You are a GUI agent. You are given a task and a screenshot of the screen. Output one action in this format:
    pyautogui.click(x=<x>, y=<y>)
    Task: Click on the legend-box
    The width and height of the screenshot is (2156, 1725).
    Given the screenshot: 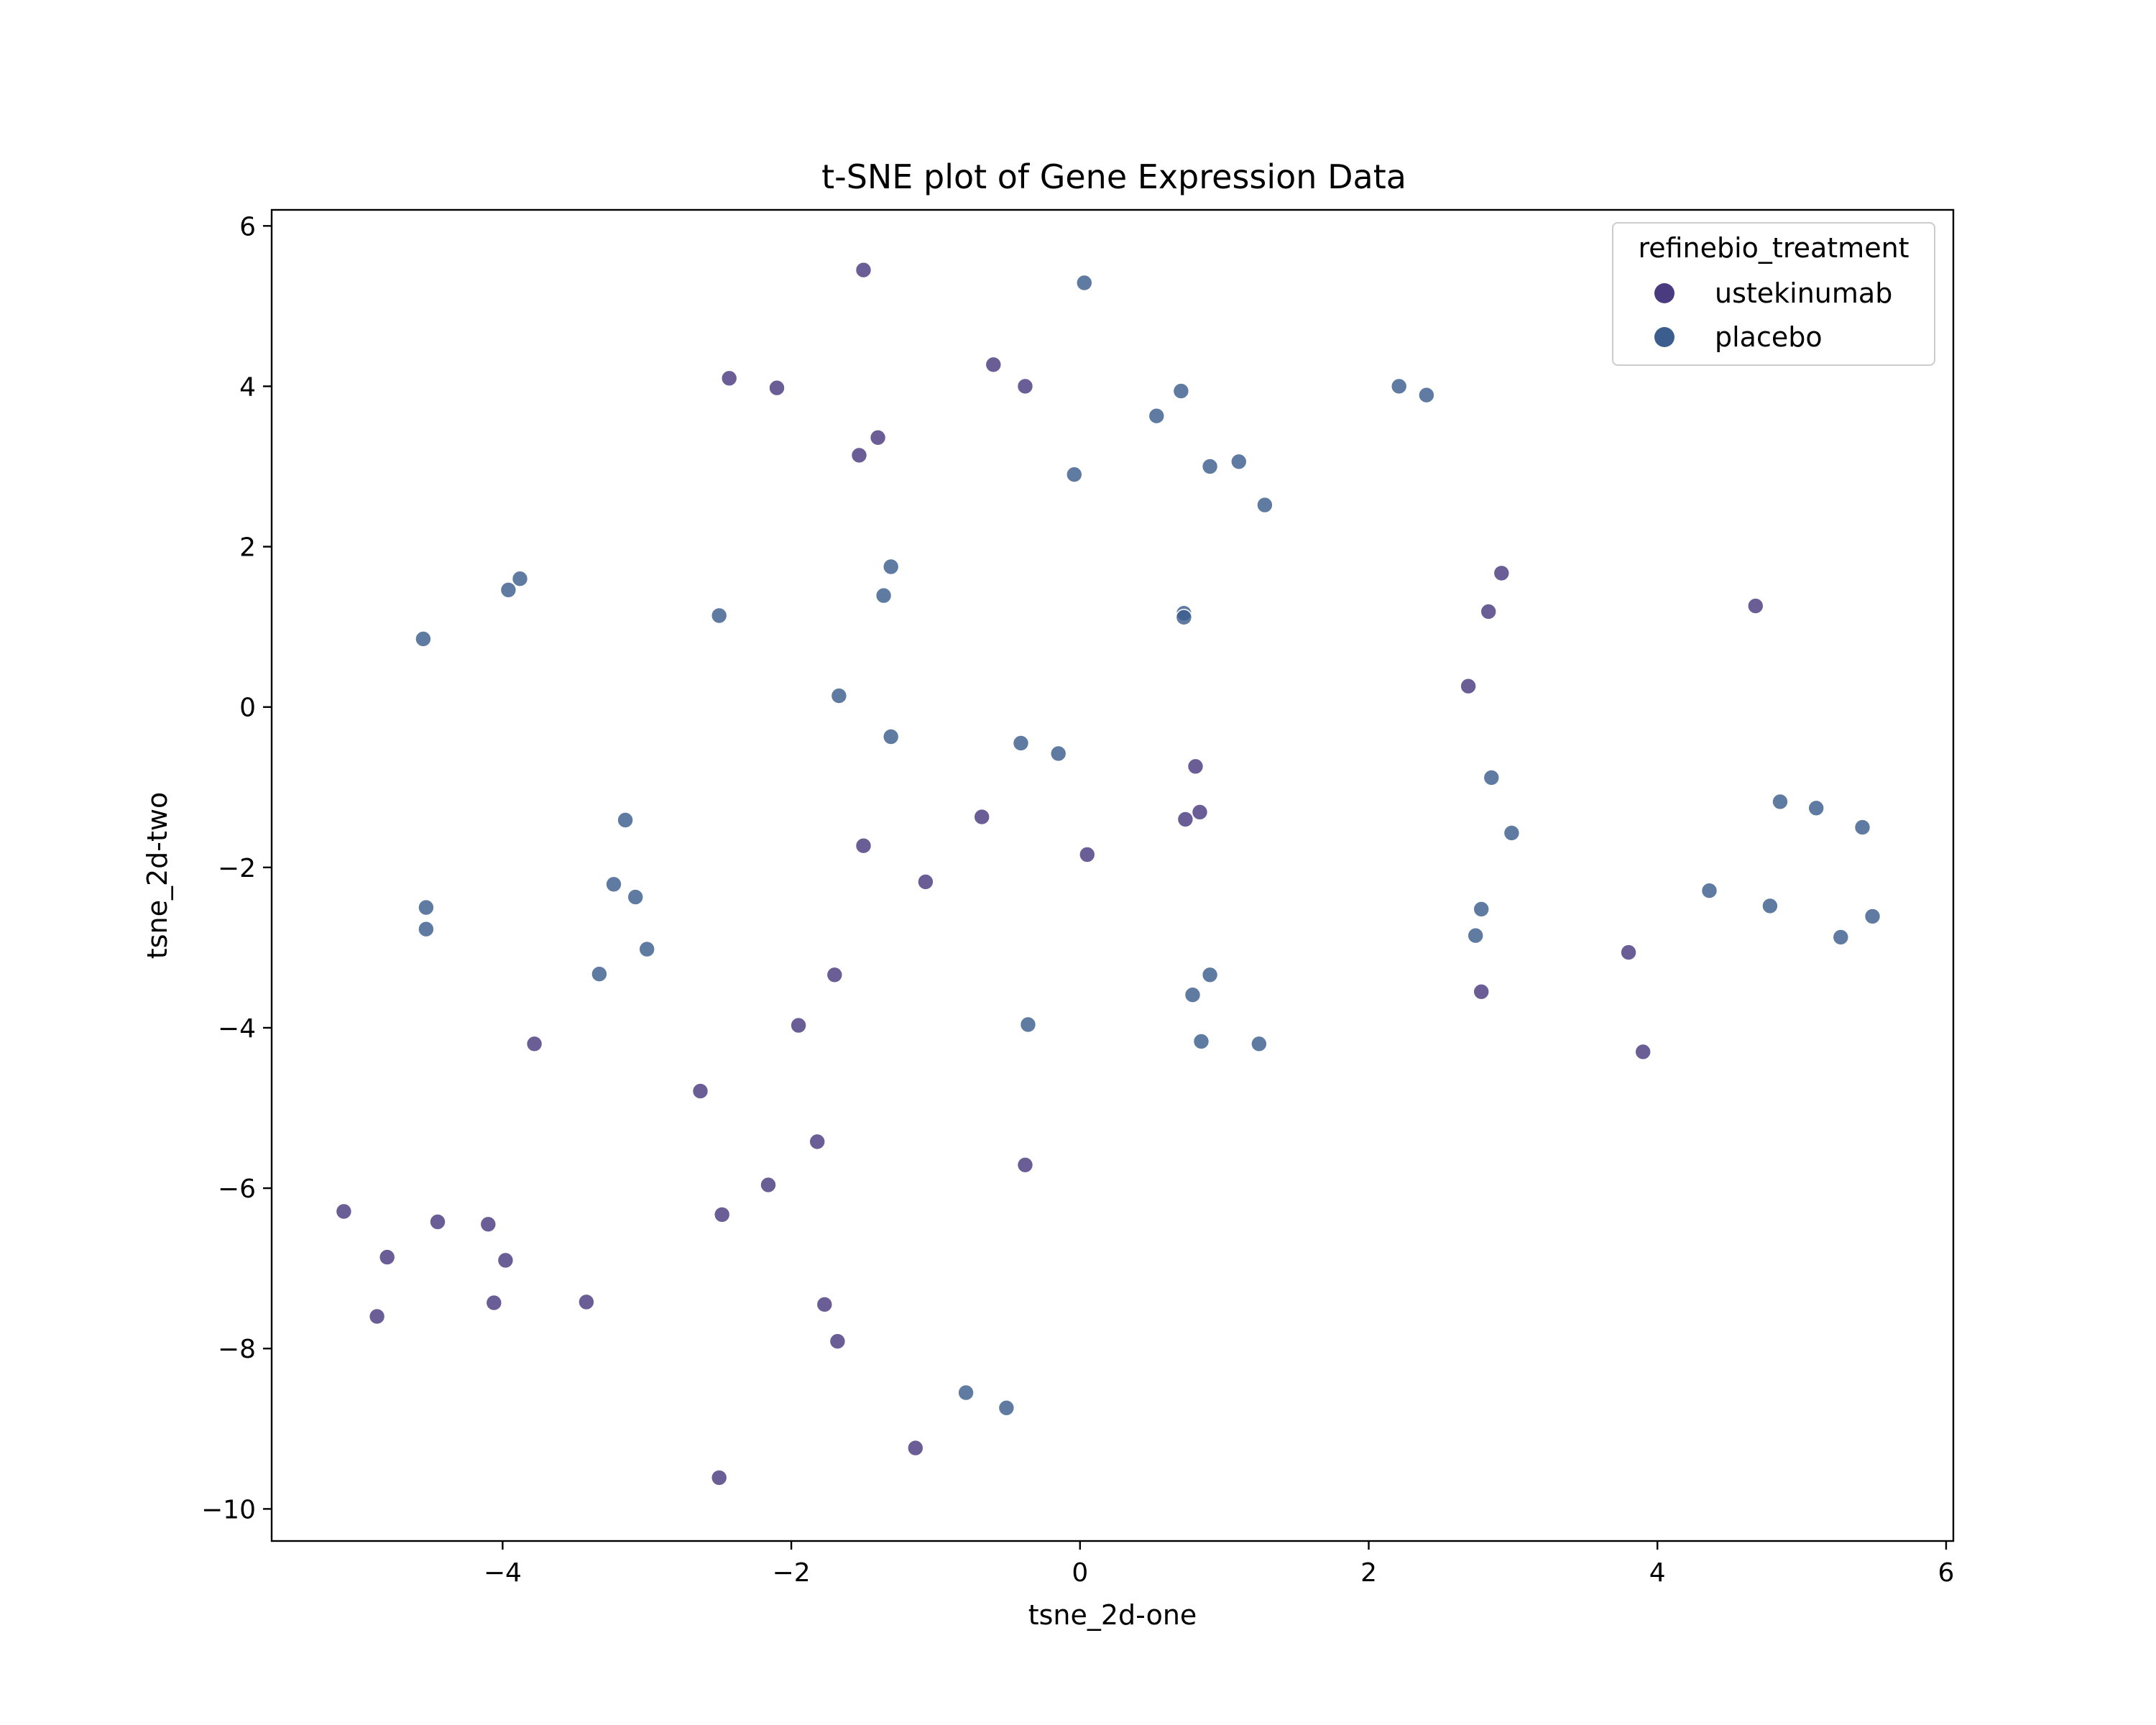 What is the action you would take?
    pyautogui.click(x=1773, y=294)
    